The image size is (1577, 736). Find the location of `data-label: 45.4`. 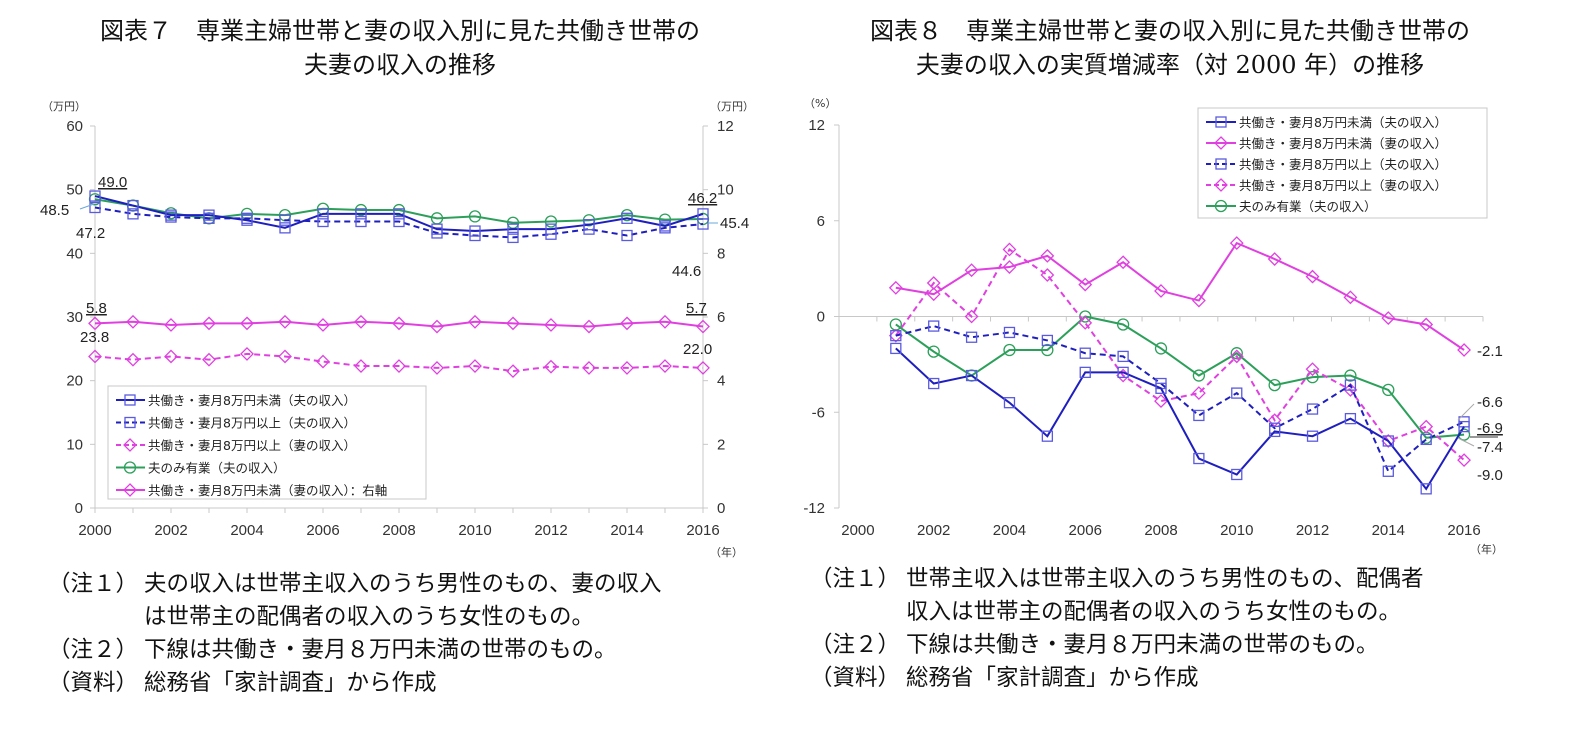

data-label: 45.4 is located at coordinates (734, 223).